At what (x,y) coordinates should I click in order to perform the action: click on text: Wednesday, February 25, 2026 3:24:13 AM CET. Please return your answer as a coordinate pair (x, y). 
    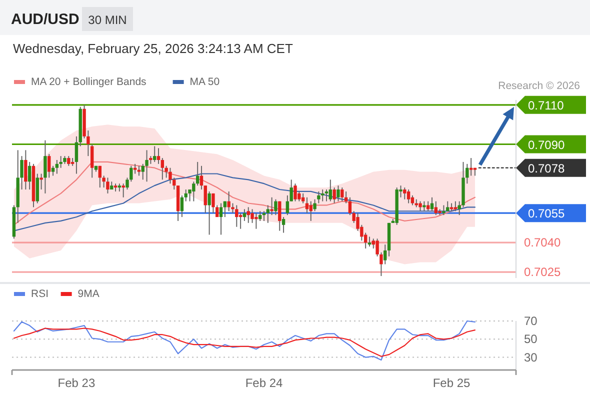
    Looking at the image, I should click on (153, 48).